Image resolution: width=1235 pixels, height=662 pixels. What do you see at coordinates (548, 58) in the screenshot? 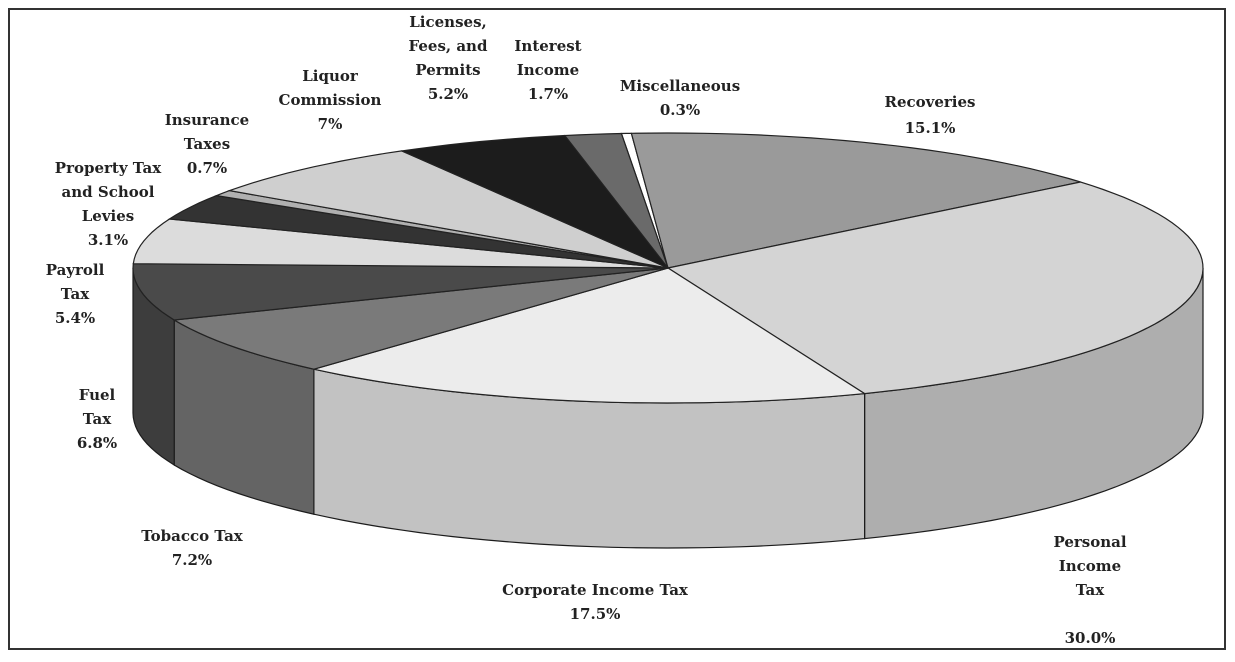
I see `slice-label: Interest Income` at bounding box center [548, 58].